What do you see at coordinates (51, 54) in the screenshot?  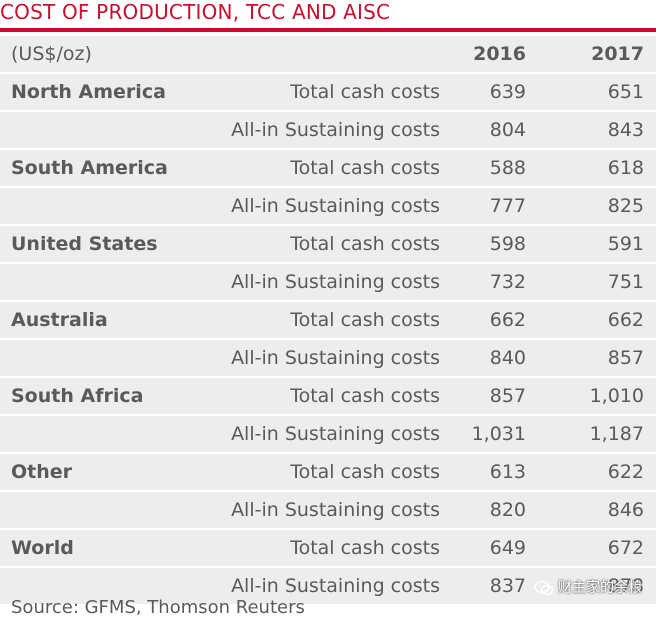 I see `unit-label: (US$/oz)` at bounding box center [51, 54].